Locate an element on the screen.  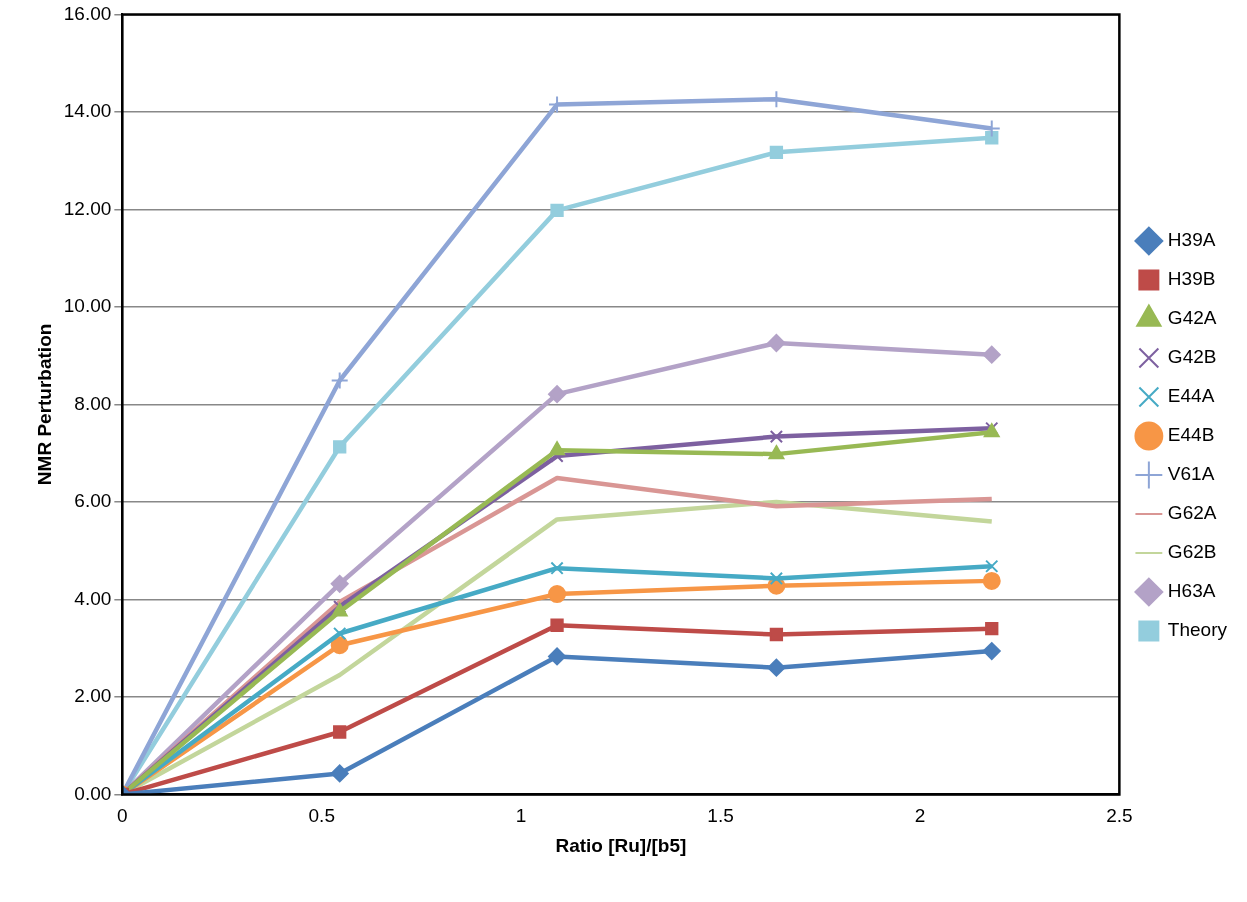
y-axis-title: NMR Perturbation is located at coordinates (44, 404).